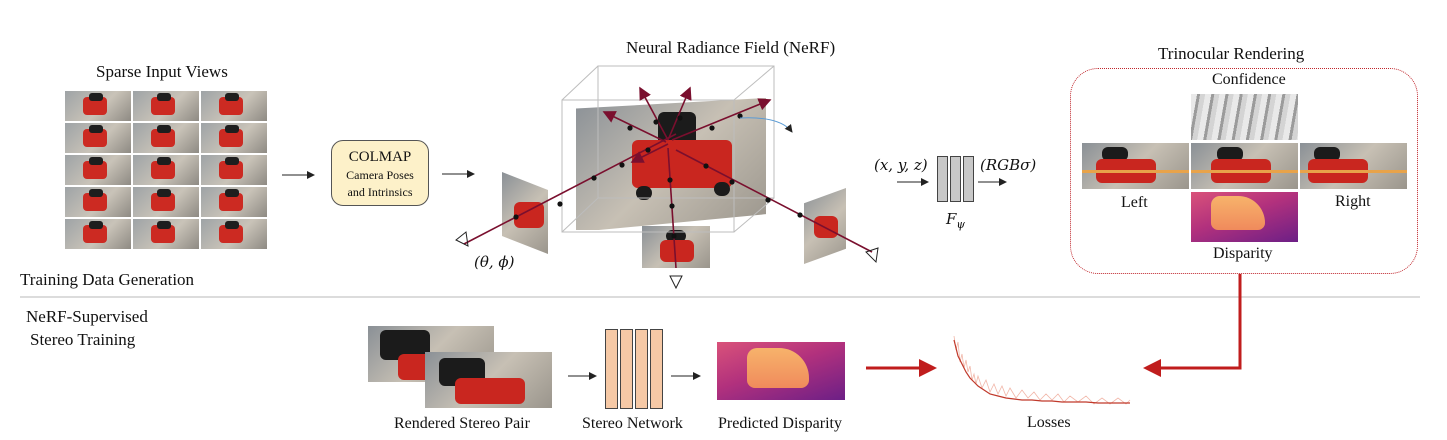  I want to click on colmap-title: COLMAP, so click(380, 157).